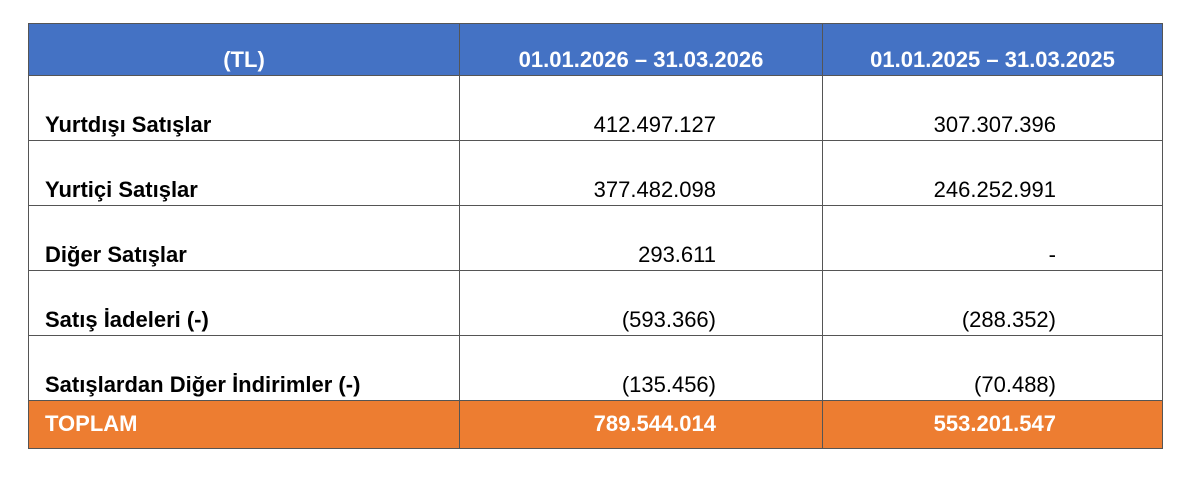 The height and width of the screenshot is (481, 1200). I want to click on header-cell: 01.01.2026 – 31.03.2026, so click(641, 49).